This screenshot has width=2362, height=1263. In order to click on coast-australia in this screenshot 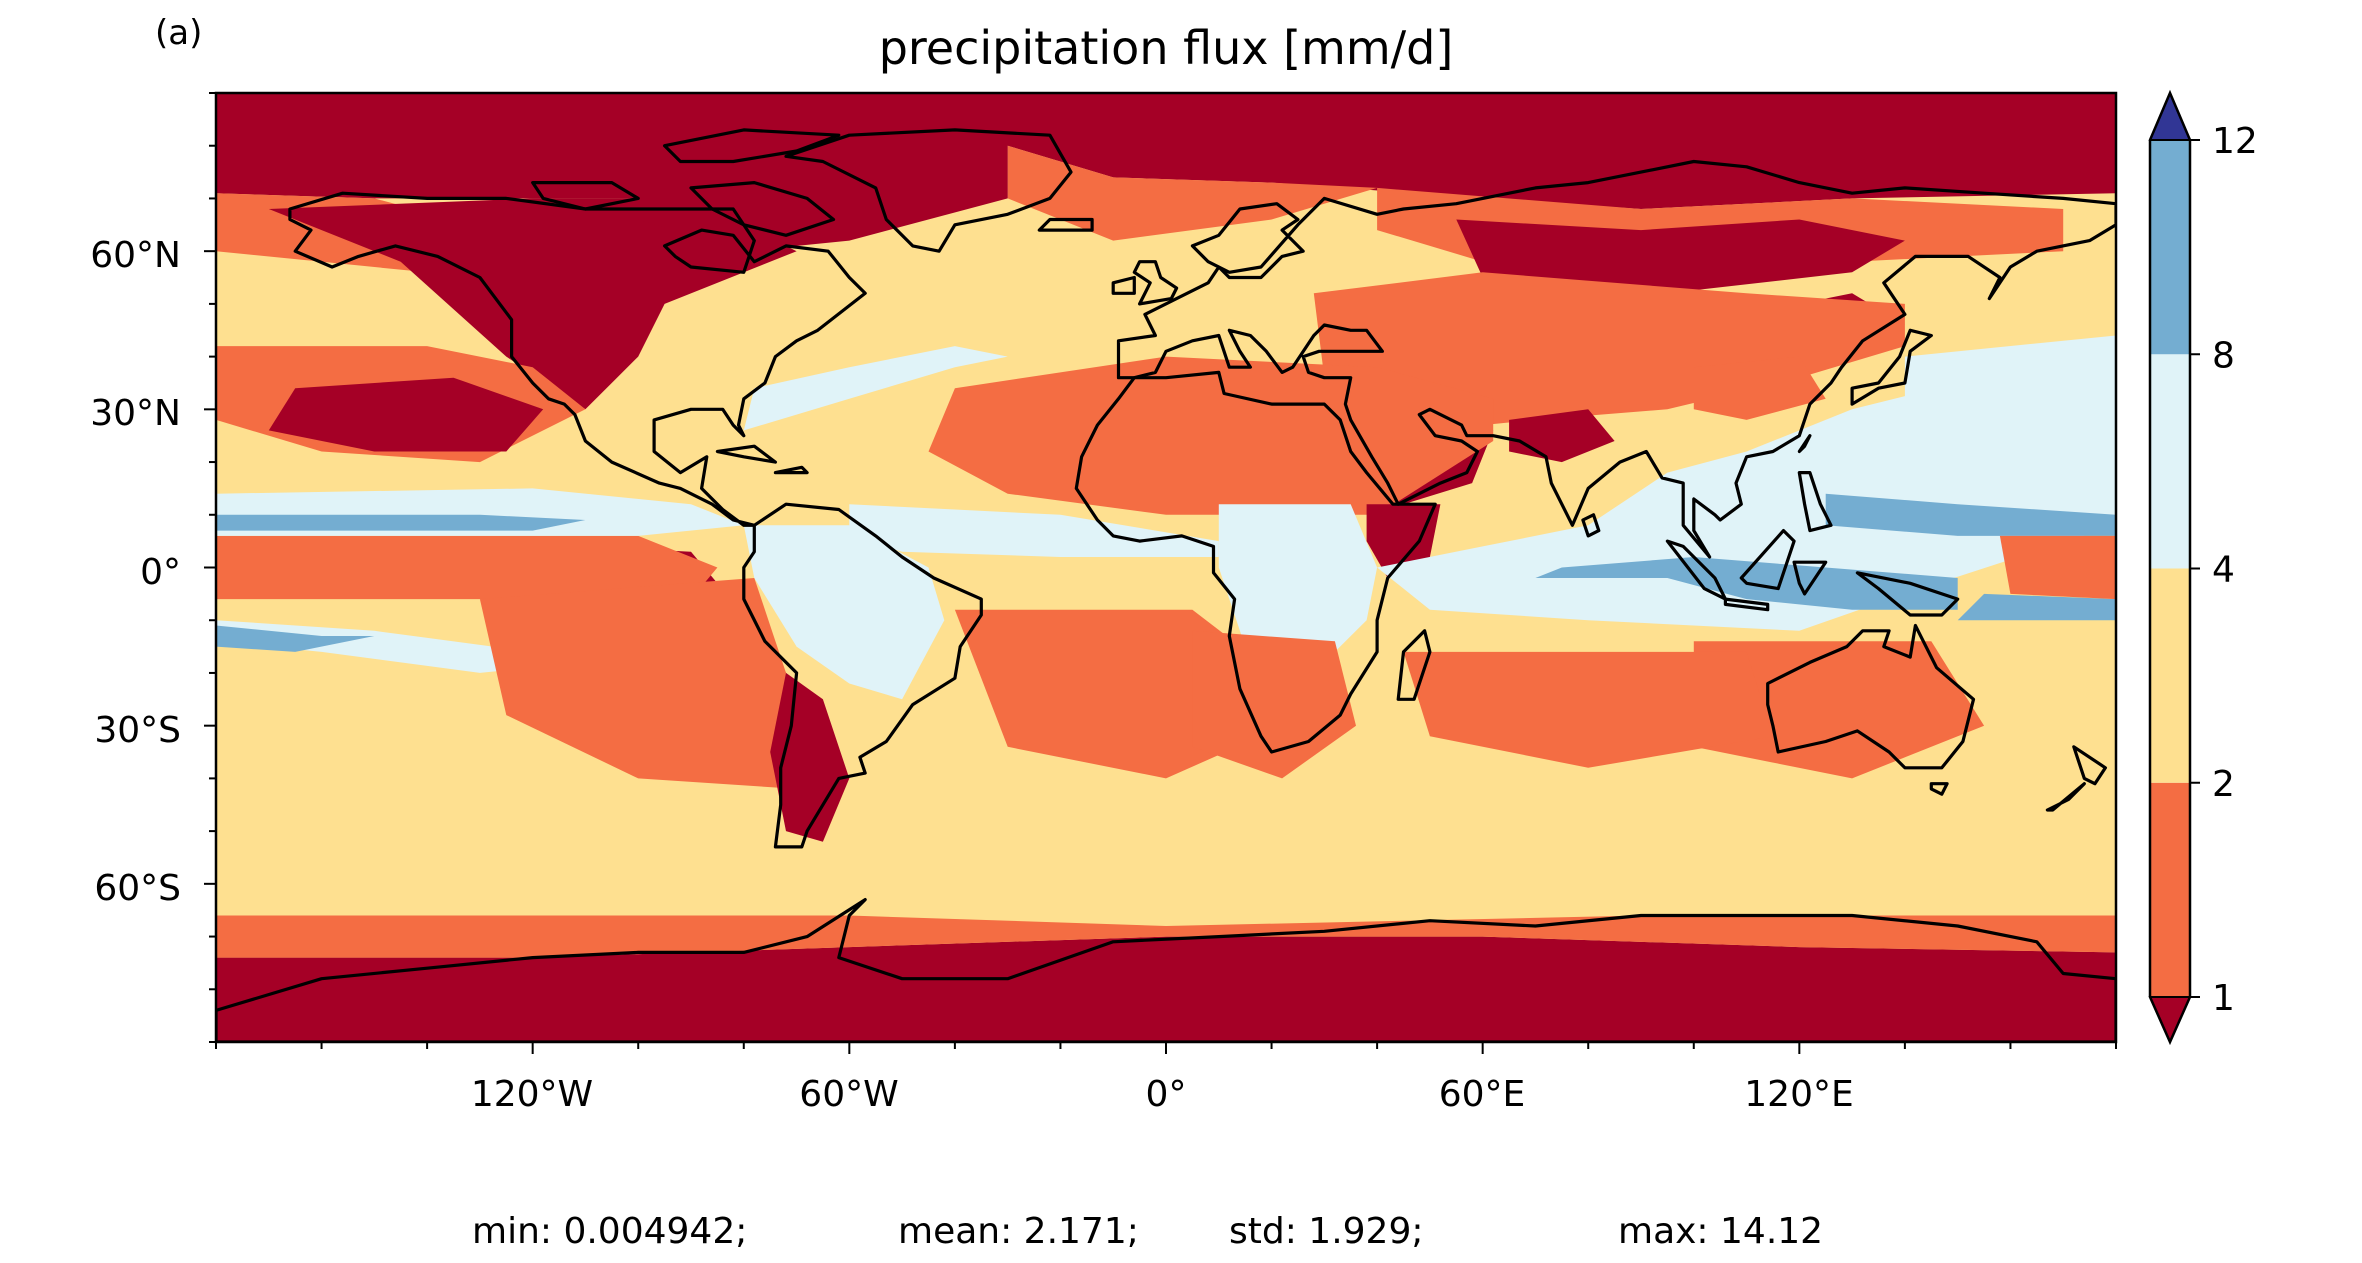, I will do `click(1871, 696)`.